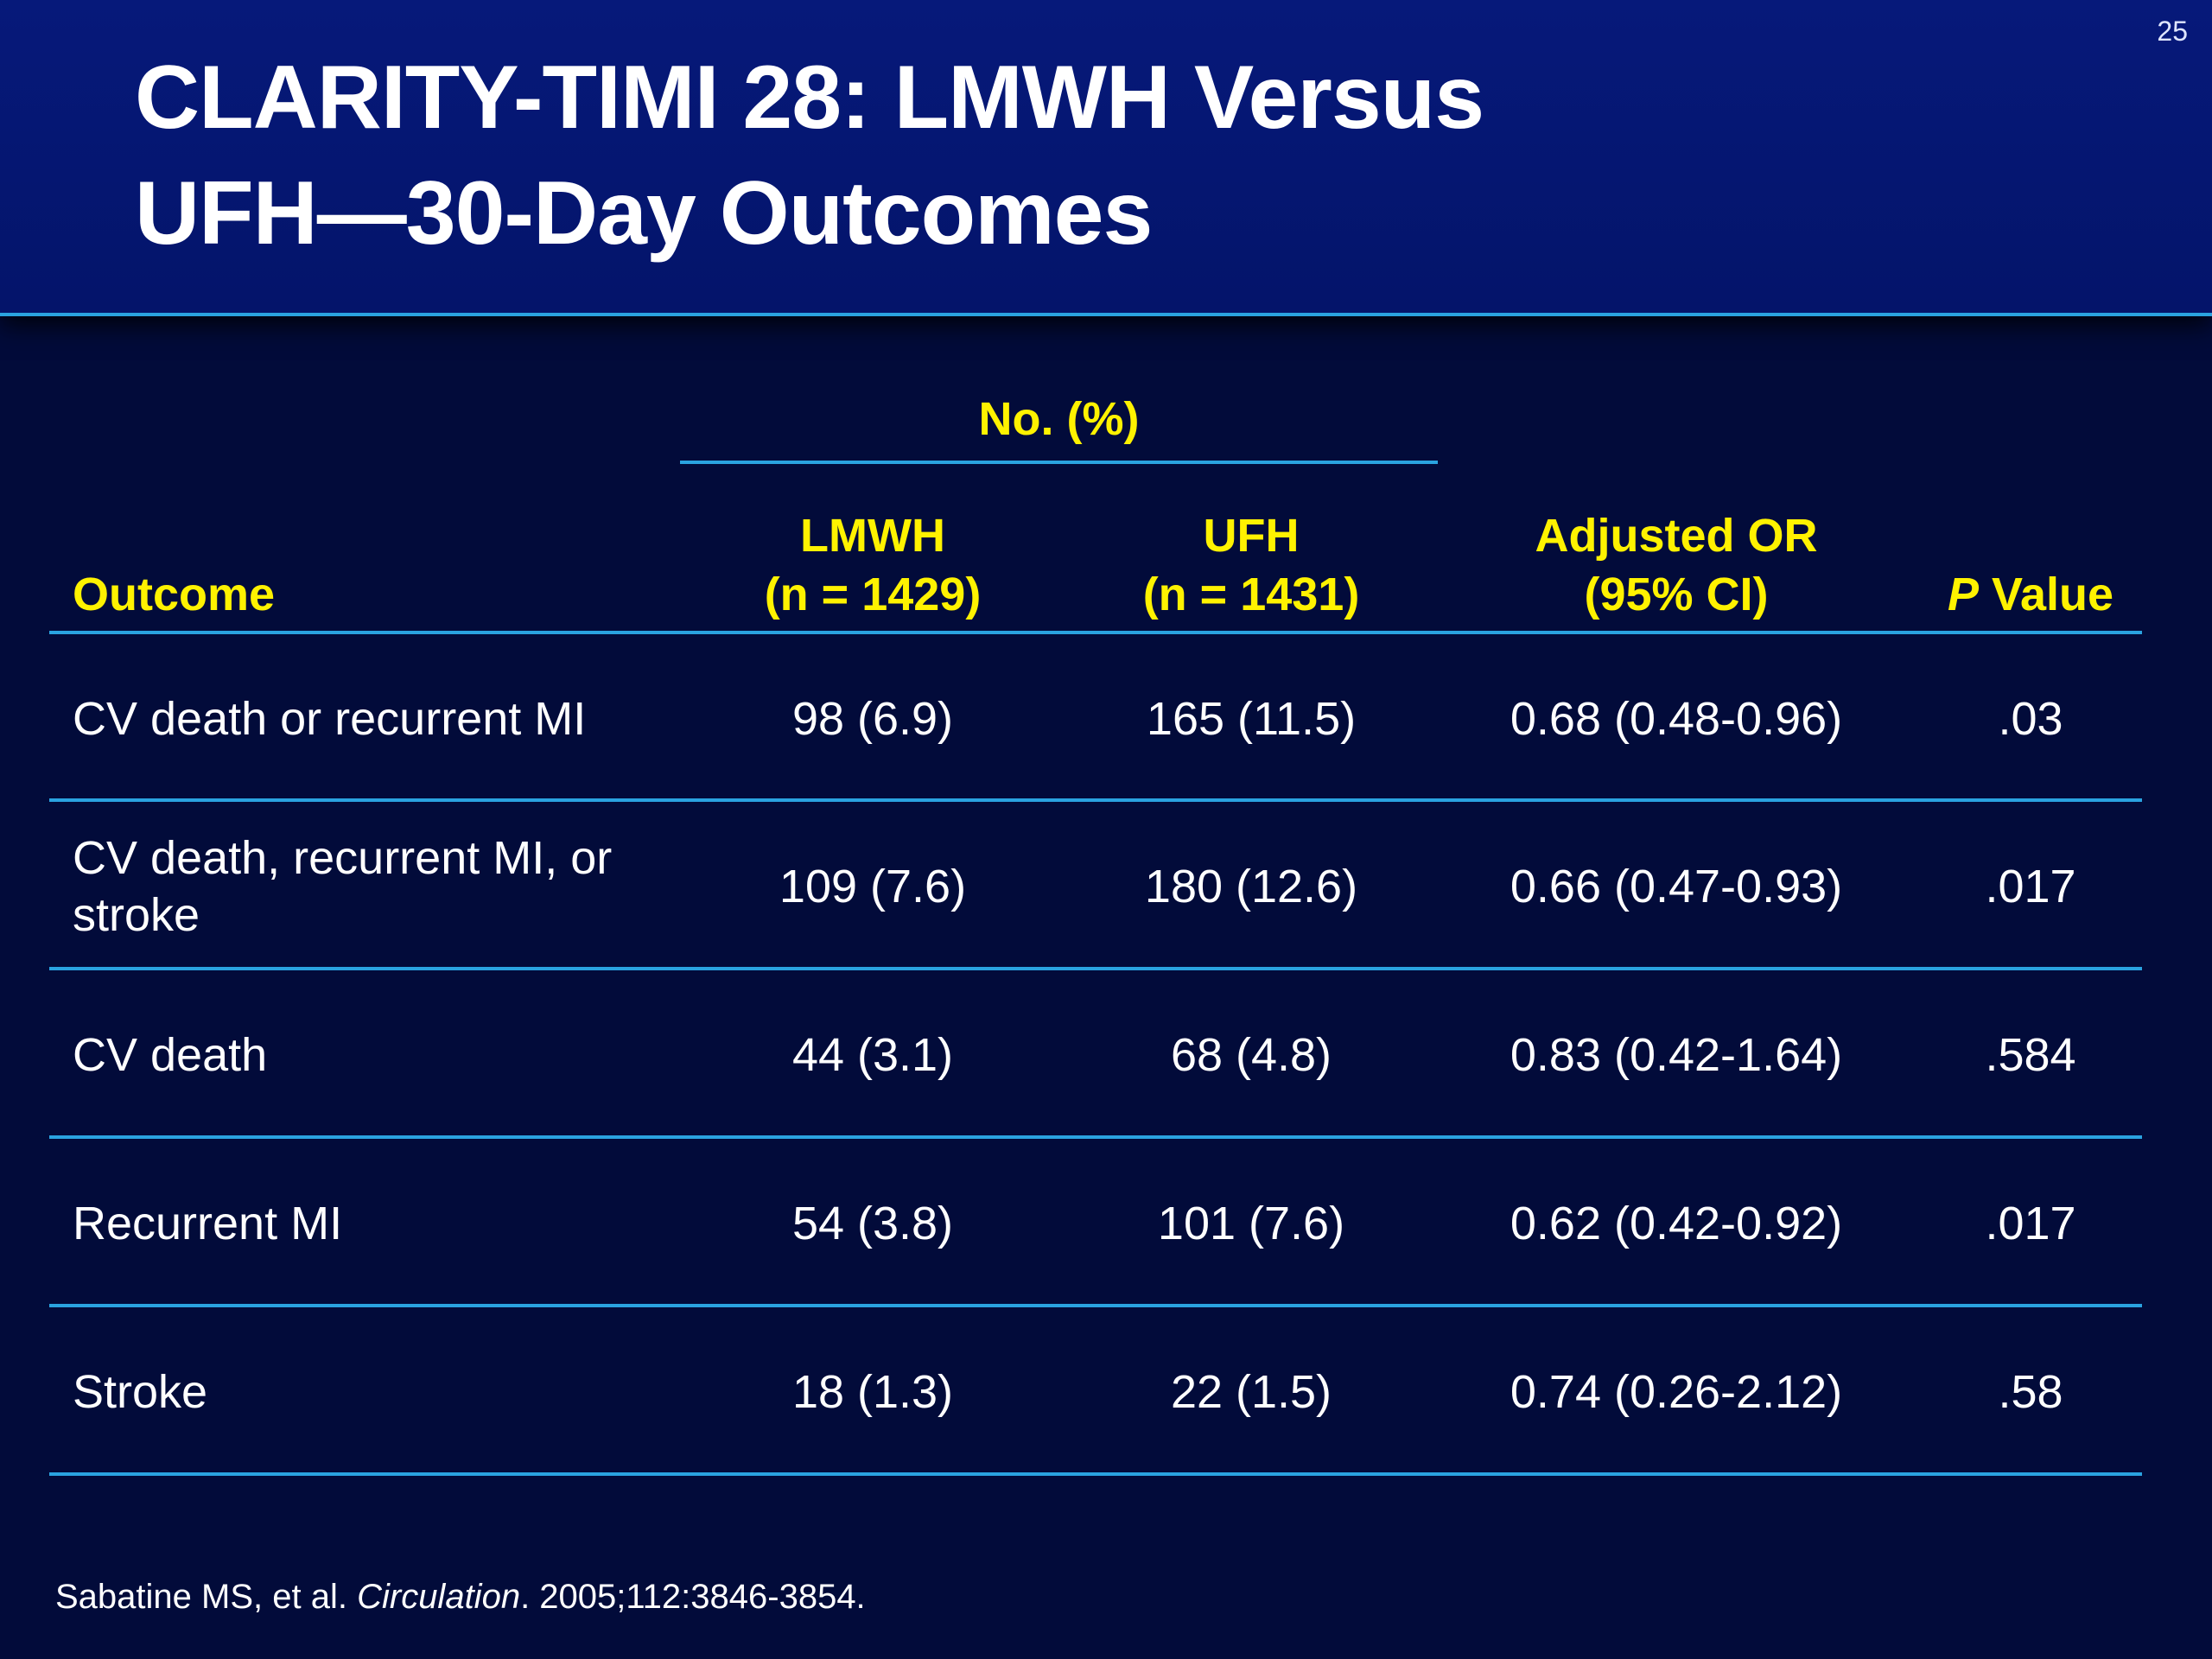  I want to click on cell-ufh: 68 (4.8), so click(1251, 1055).